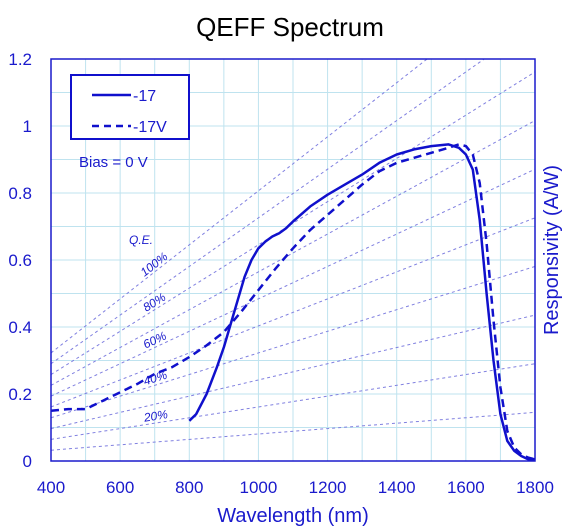  I want to click on x-tick-label: 1800, so click(535, 487).